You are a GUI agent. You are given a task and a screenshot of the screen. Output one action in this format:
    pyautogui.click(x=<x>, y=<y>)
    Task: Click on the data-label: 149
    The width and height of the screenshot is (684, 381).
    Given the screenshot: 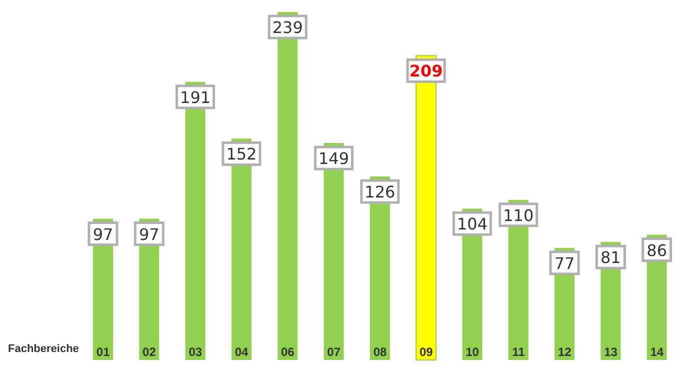 What is the action you would take?
    pyautogui.click(x=334, y=158)
    